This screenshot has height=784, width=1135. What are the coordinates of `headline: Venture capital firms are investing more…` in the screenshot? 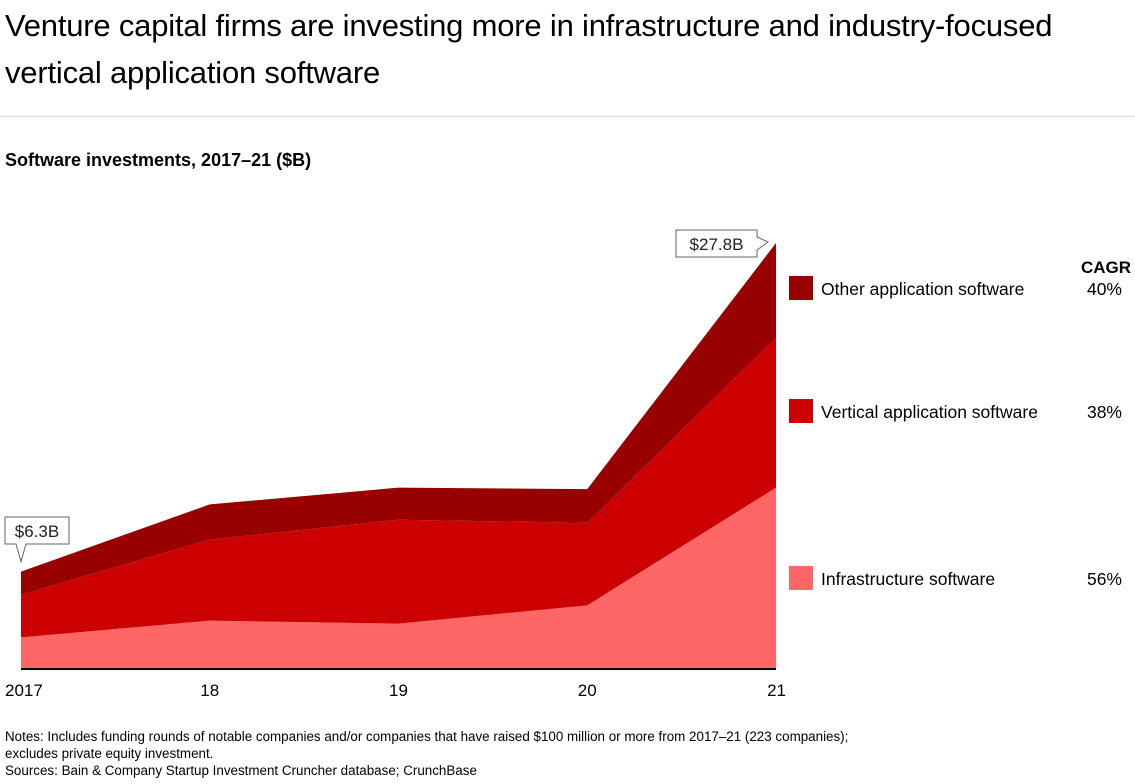 It's located at (529, 49).